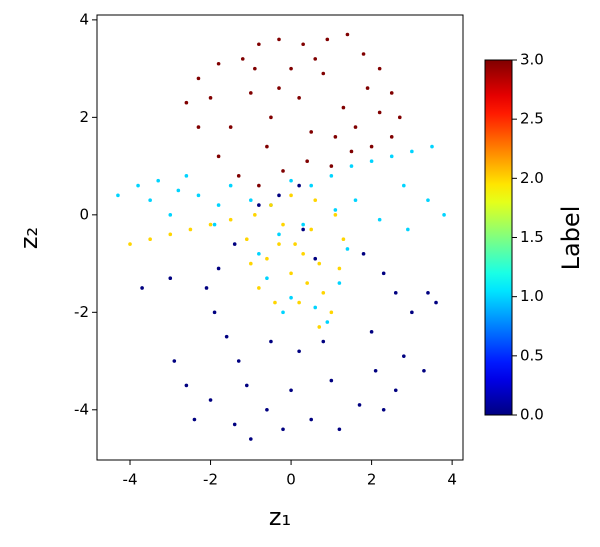 The image size is (600, 547). Describe the element at coordinates (84, 117) in the screenshot. I see `y-tick-label: 2` at that location.